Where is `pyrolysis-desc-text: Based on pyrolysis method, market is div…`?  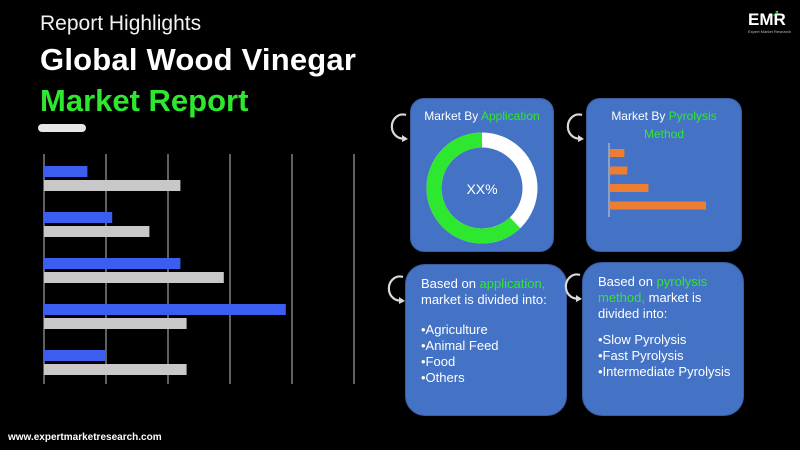 pyrolysis-desc-text: Based on pyrolysis method, market is div… is located at coordinates (669, 327).